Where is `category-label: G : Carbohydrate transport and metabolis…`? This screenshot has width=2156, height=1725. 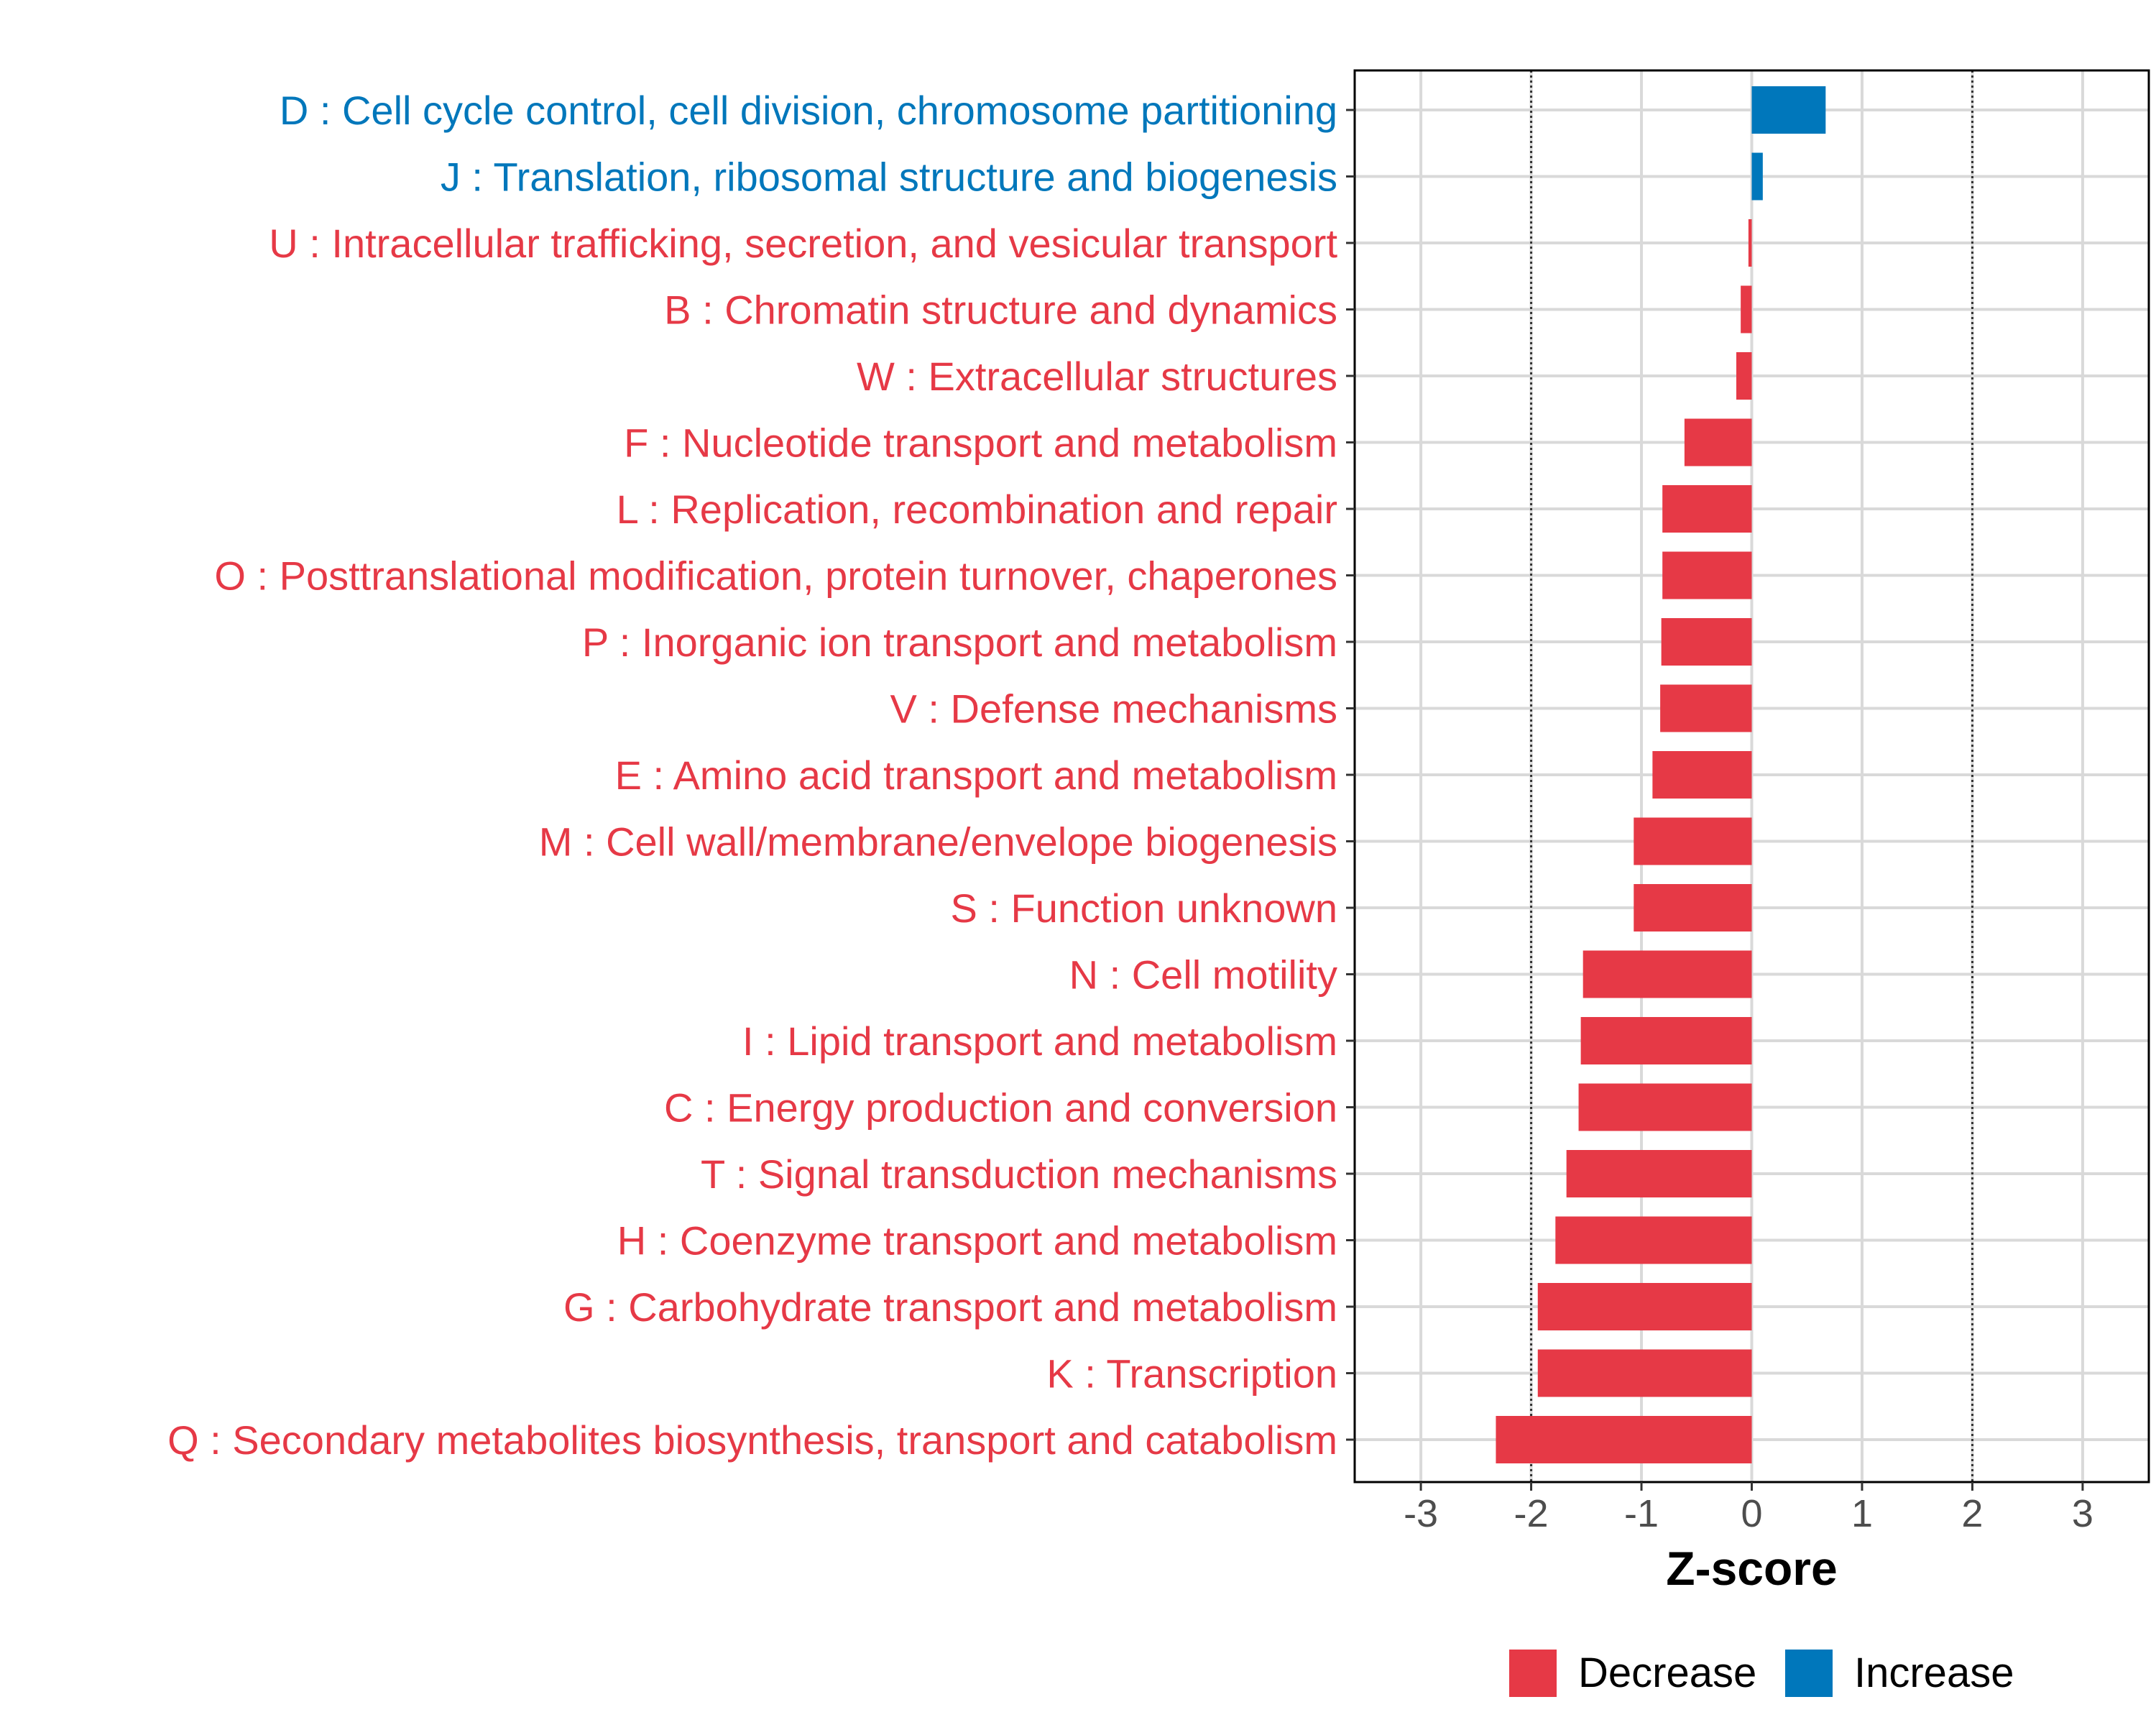
category-label: G : Carbohydrate transport and metabolis… is located at coordinates (950, 1307).